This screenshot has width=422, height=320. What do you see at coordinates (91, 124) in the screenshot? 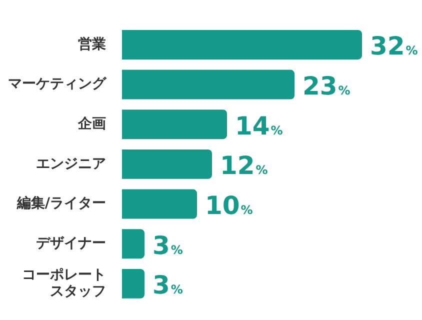
I see `y-tick-label: 企画` at bounding box center [91, 124].